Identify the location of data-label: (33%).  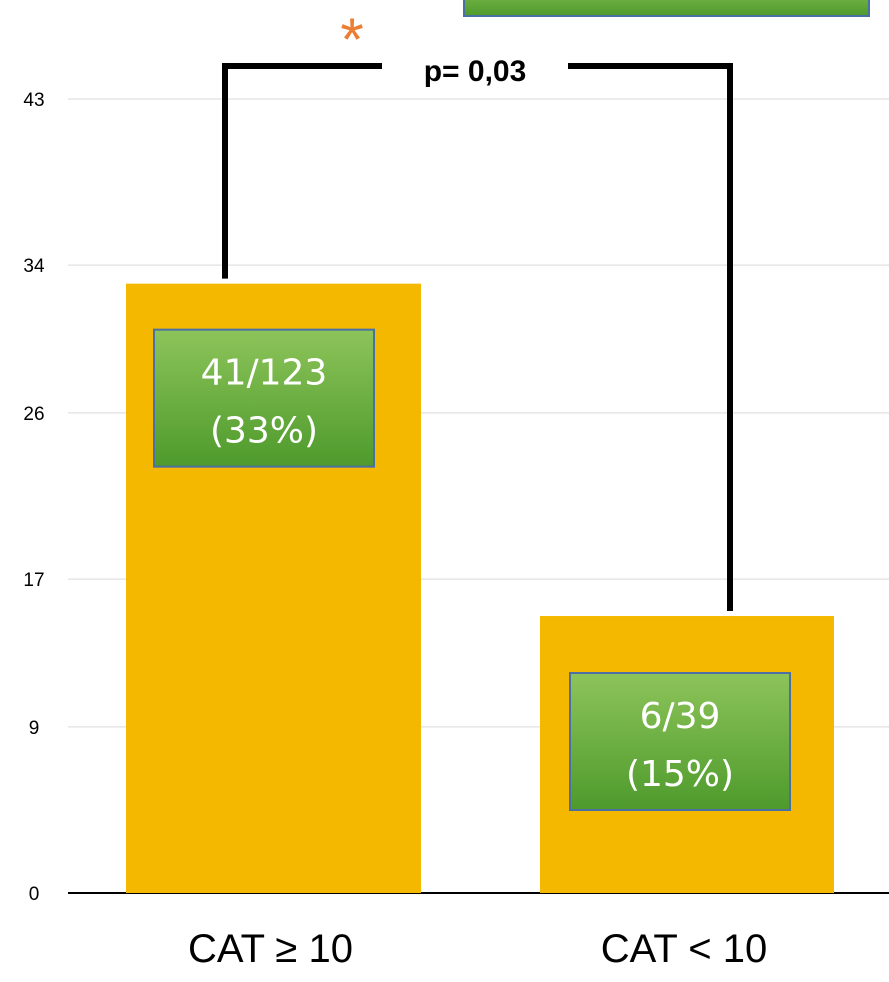
(264, 431).